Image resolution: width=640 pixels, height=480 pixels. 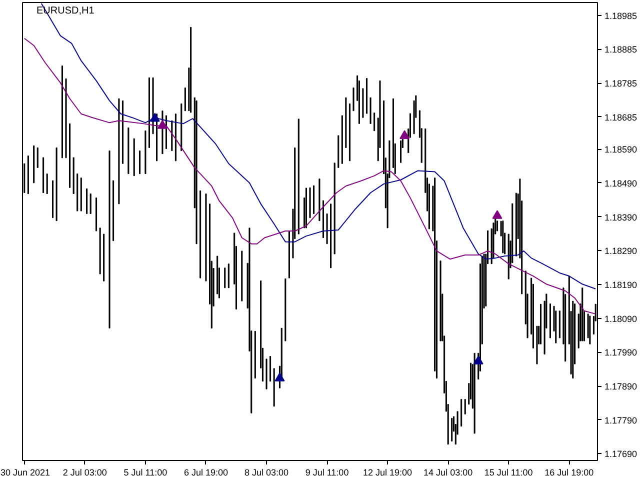 What do you see at coordinates (206, 473) in the screenshot?
I see `x-tick-label: 6 Jul 19:00` at bounding box center [206, 473].